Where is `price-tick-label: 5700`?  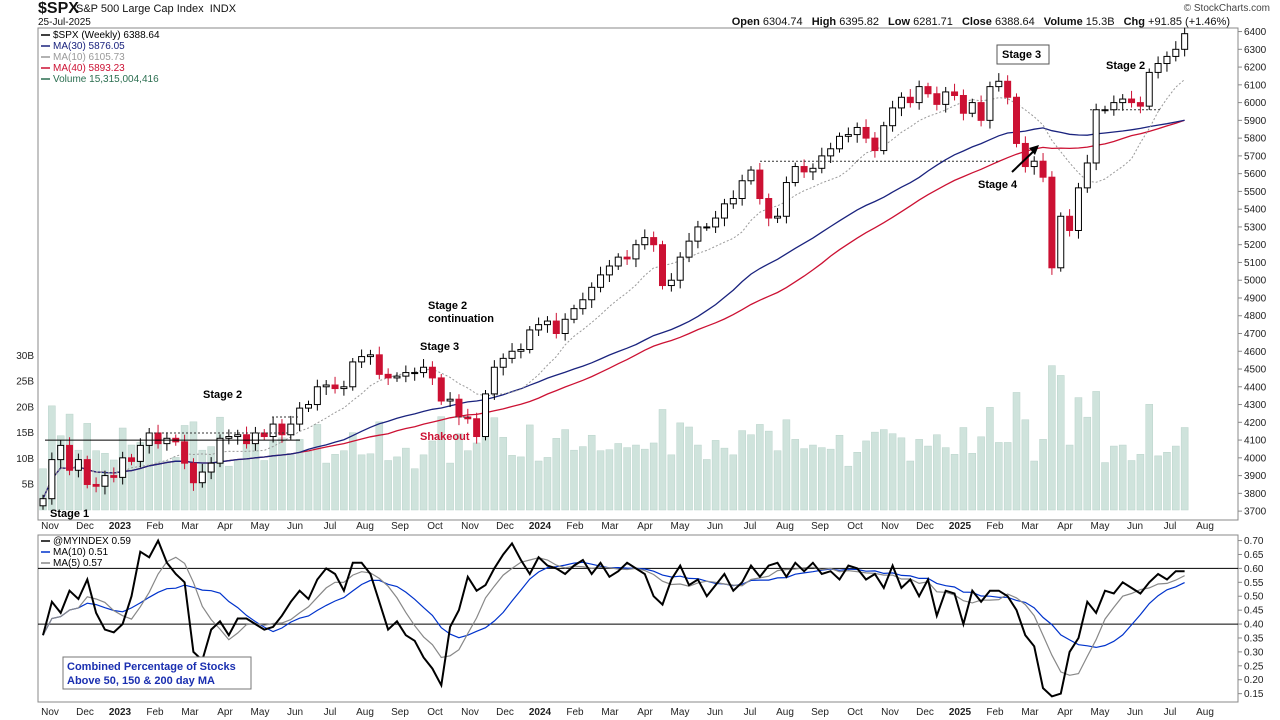
price-tick-label: 5700 is located at coordinates (1255, 156).